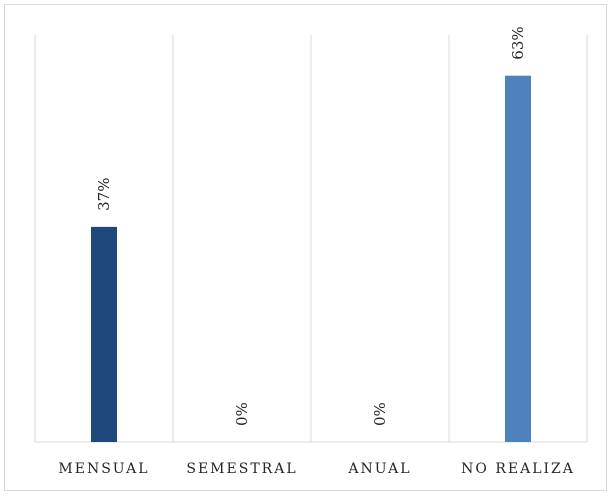 This screenshot has width=613, height=496. What do you see at coordinates (241, 469) in the screenshot?
I see `tick-label-semestral: SEMESTRAL` at bounding box center [241, 469].